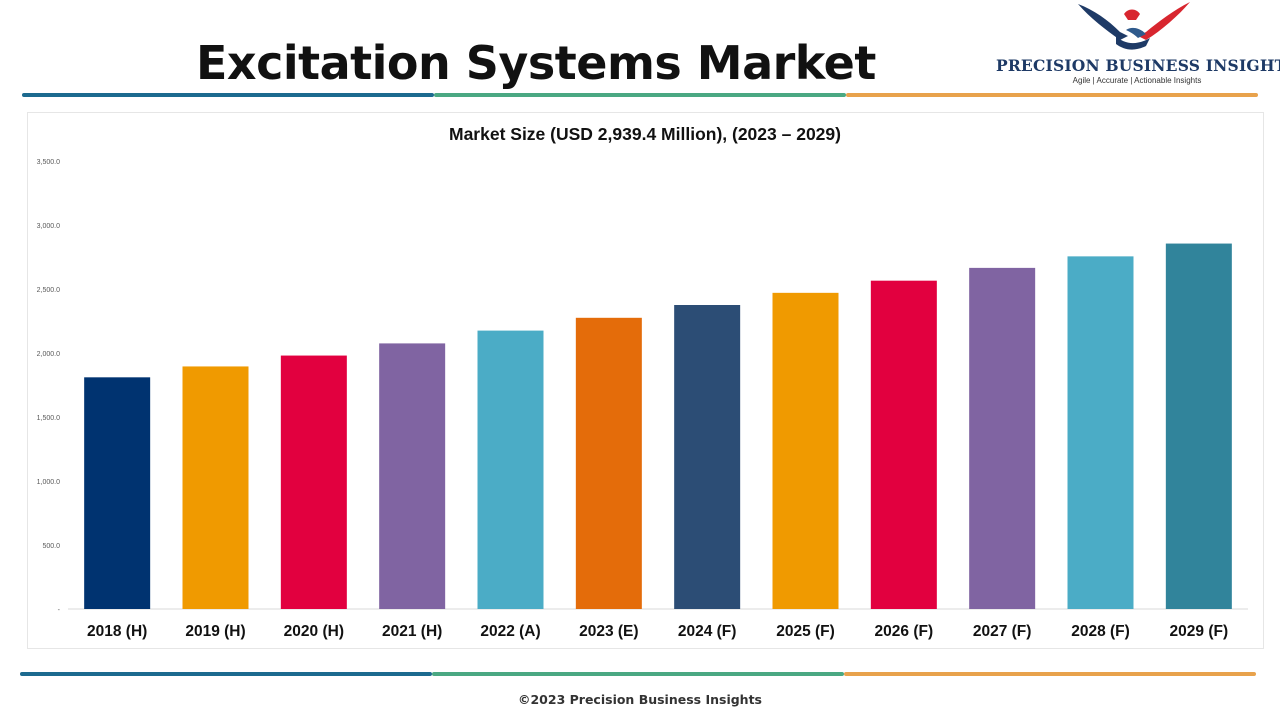 This screenshot has width=1280, height=720. I want to click on bar-2028-f, so click(1100, 432).